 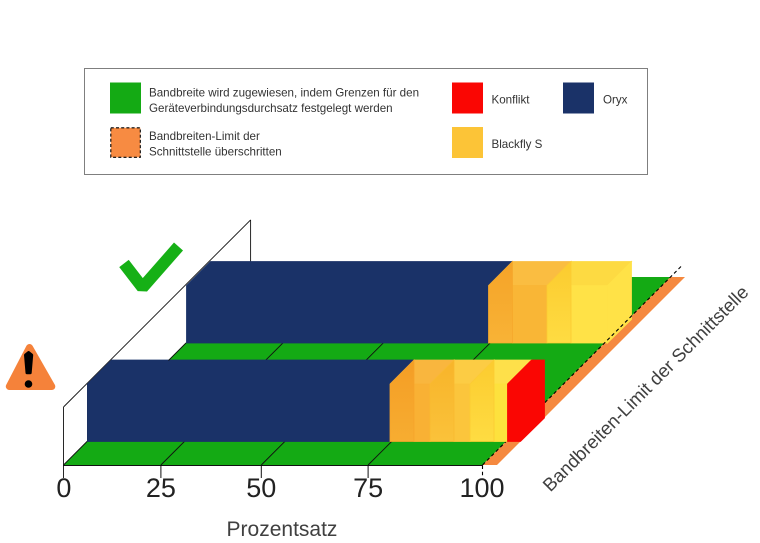 What do you see at coordinates (282, 529) in the screenshot?
I see `svg-text: Prozentsatz` at bounding box center [282, 529].